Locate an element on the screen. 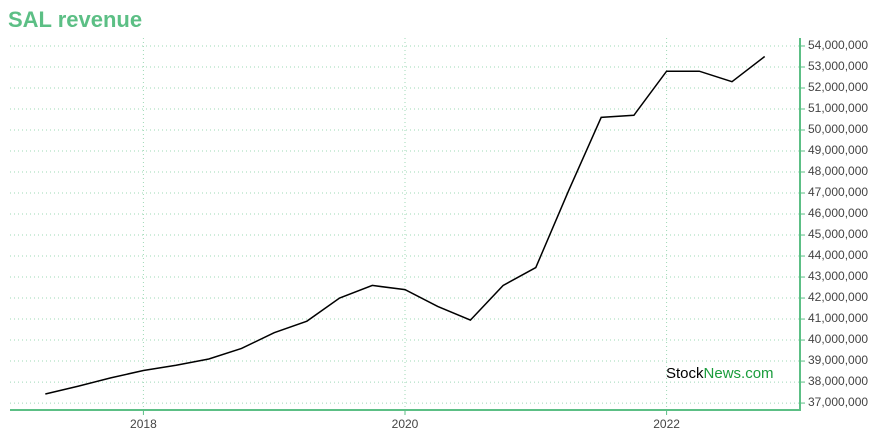 The image size is (880, 440). y-tick-label: 51,000,000 is located at coordinates (838, 108).